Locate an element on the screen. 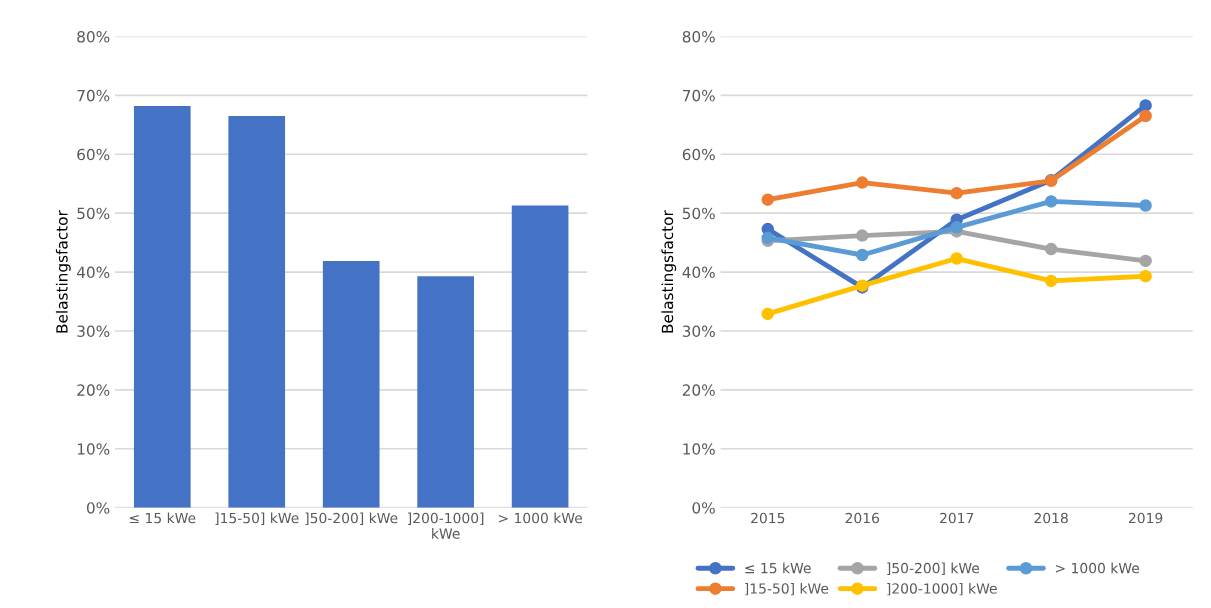 The height and width of the screenshot is (608, 1211). x-tick-label: > 1000 kWe is located at coordinates (540, 518).